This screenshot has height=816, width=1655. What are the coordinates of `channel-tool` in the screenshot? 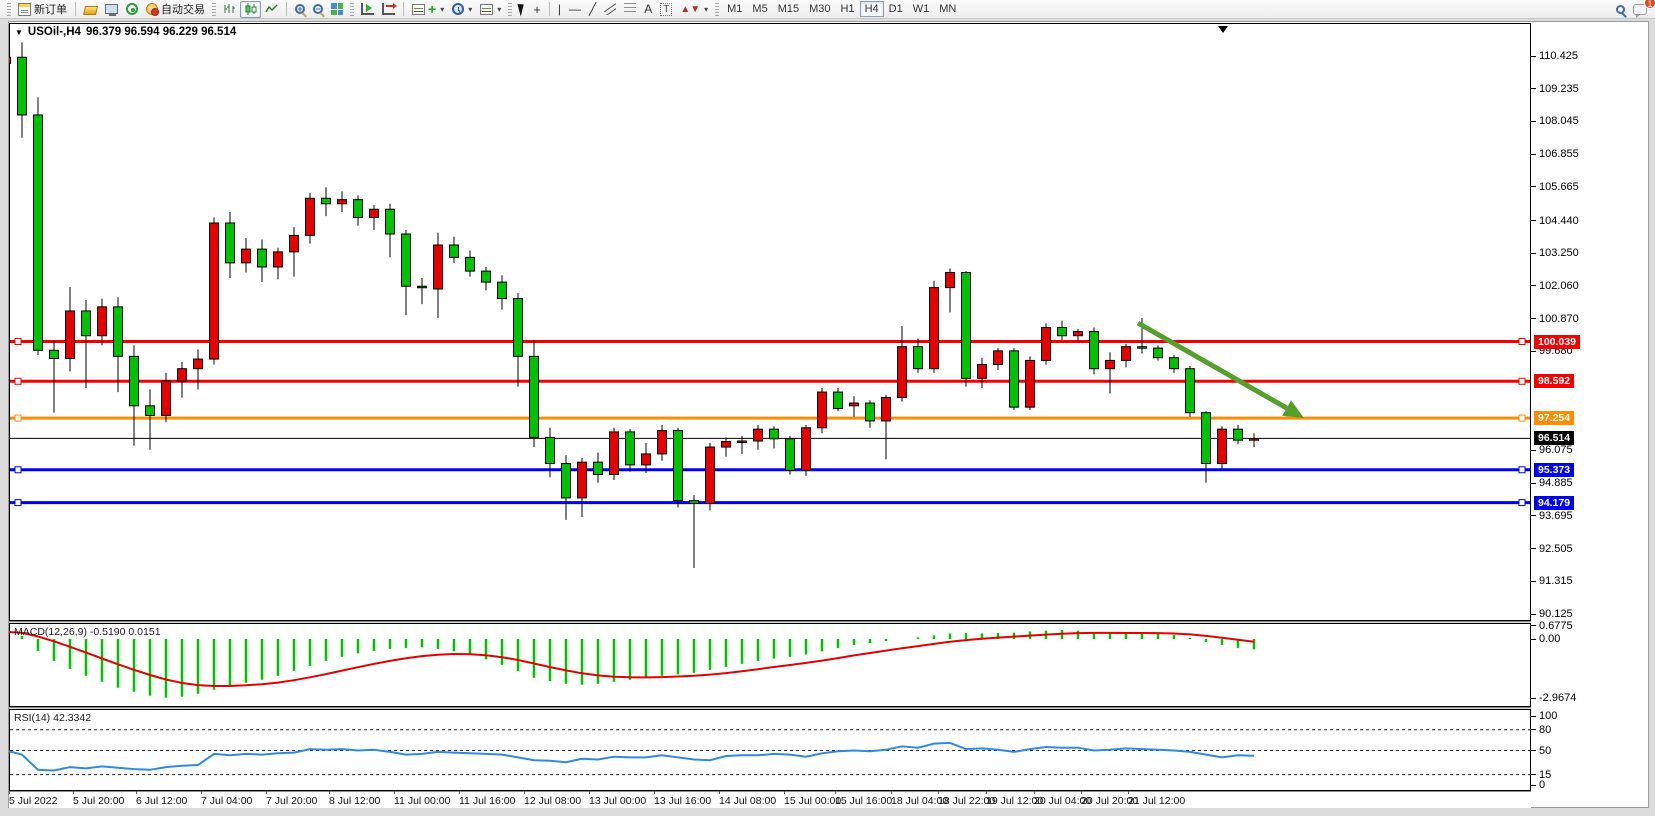 It's located at (610, 9).